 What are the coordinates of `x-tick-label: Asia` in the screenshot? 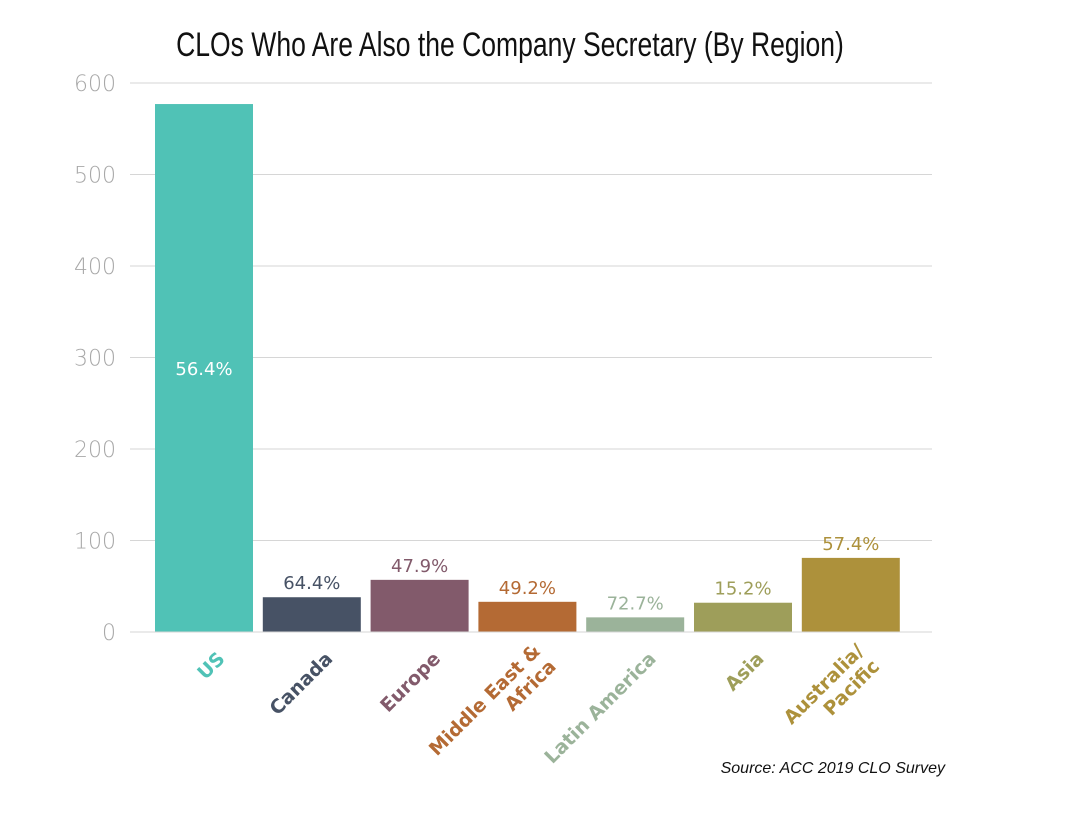 It's located at (745, 672).